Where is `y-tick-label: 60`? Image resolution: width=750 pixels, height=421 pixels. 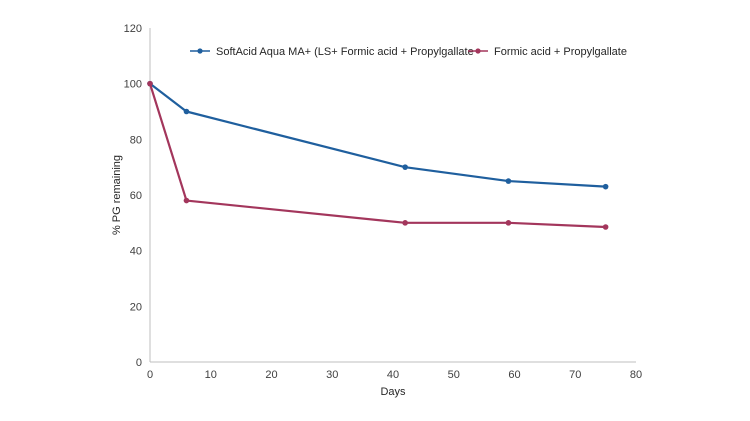
y-tick-label: 60 is located at coordinates (136, 196).